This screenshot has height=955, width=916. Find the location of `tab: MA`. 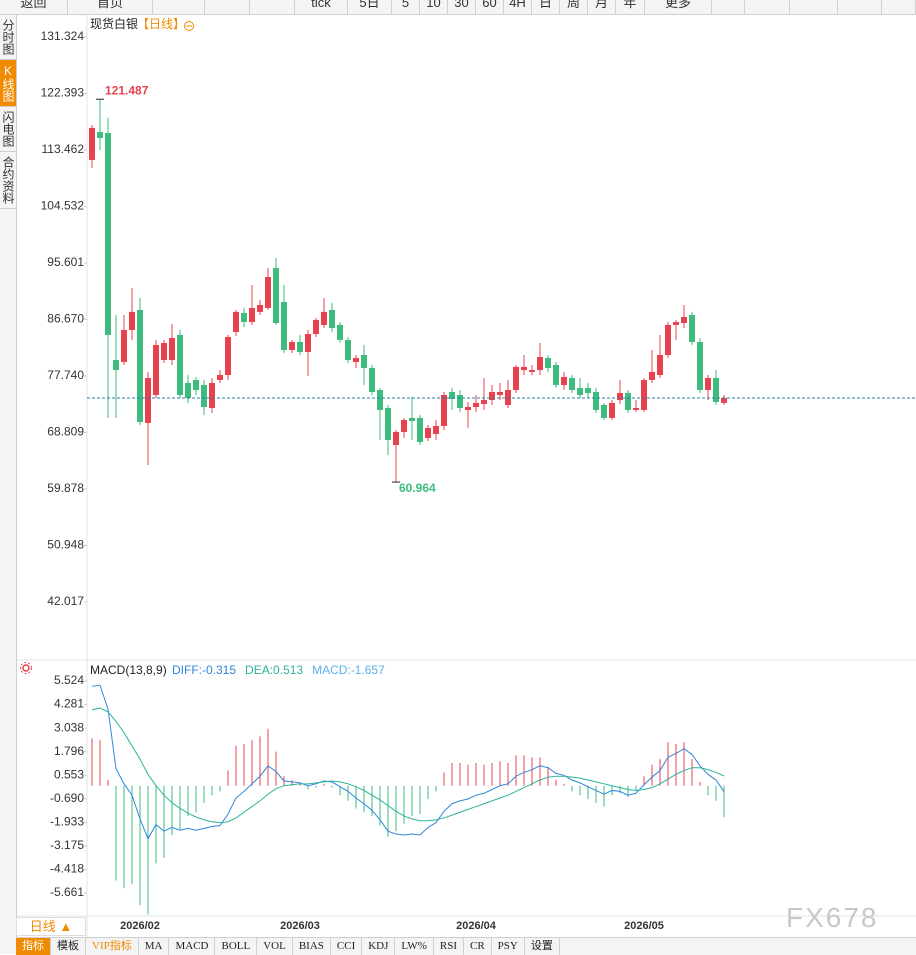

tab: MA is located at coordinates (154, 946).